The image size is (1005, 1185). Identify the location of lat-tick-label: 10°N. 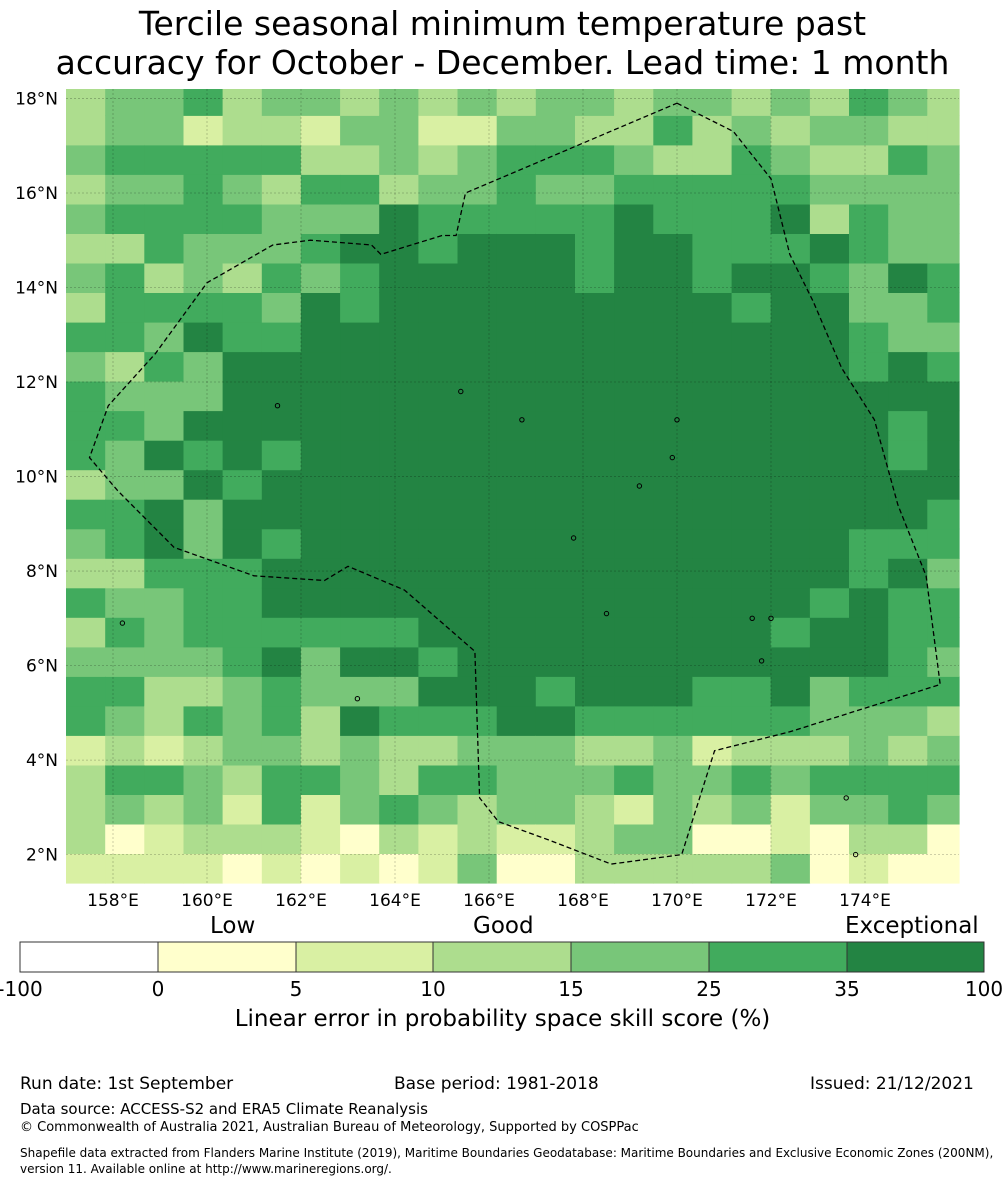
(36, 478).